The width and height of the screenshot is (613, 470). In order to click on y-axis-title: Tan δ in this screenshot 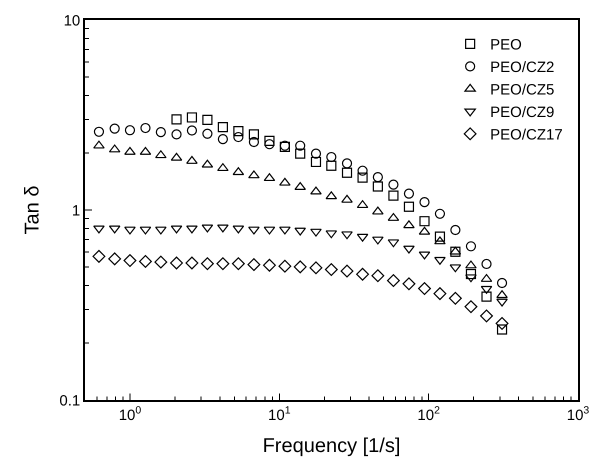, I will do `click(32, 210)`.